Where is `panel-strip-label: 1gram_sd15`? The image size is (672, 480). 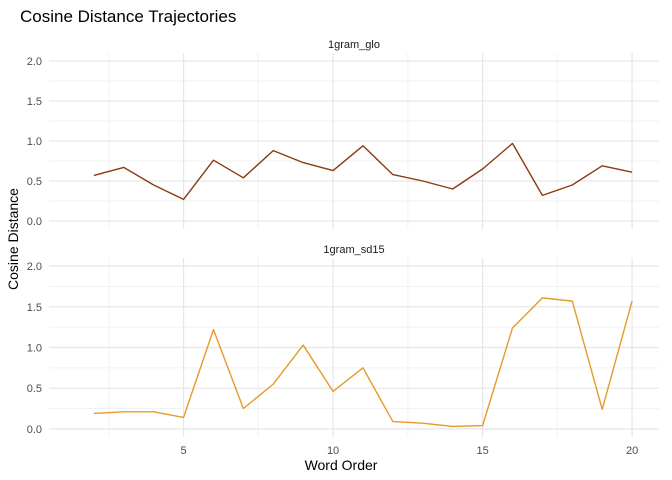 panel-strip-label: 1gram_sd15 is located at coordinates (353, 250).